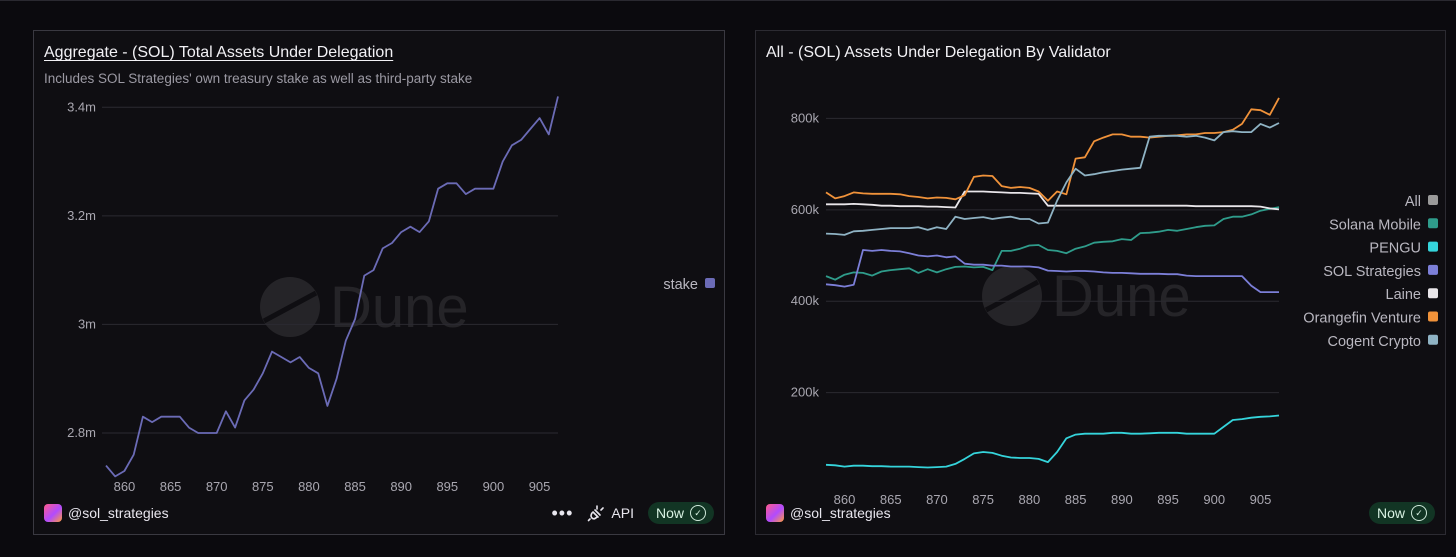  Describe the element at coordinates (805, 300) in the screenshot. I see `y-tick-label: 400k` at that location.